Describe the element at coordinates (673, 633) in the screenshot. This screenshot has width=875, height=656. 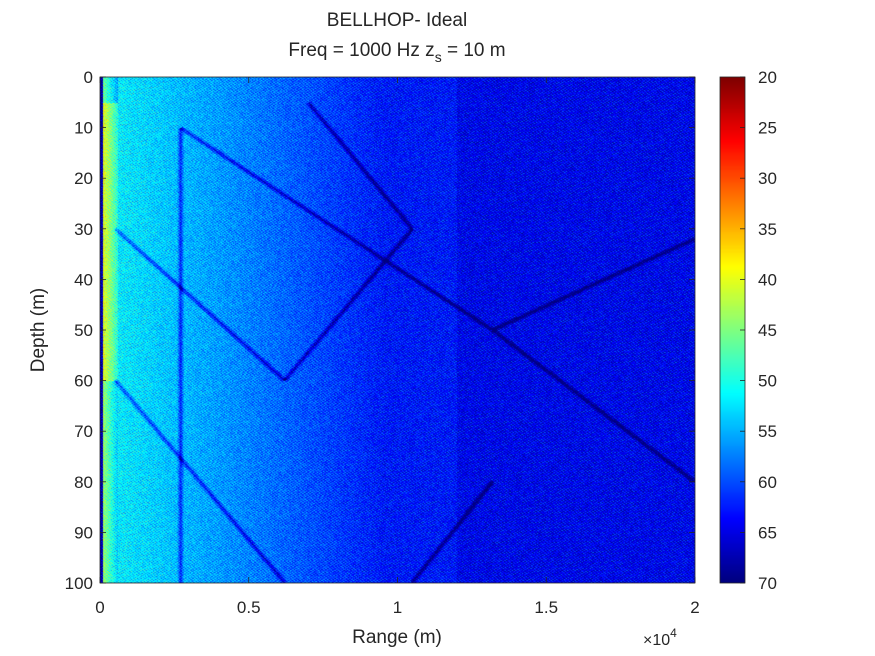
I see `x-multiplier-exponent: 4` at that location.